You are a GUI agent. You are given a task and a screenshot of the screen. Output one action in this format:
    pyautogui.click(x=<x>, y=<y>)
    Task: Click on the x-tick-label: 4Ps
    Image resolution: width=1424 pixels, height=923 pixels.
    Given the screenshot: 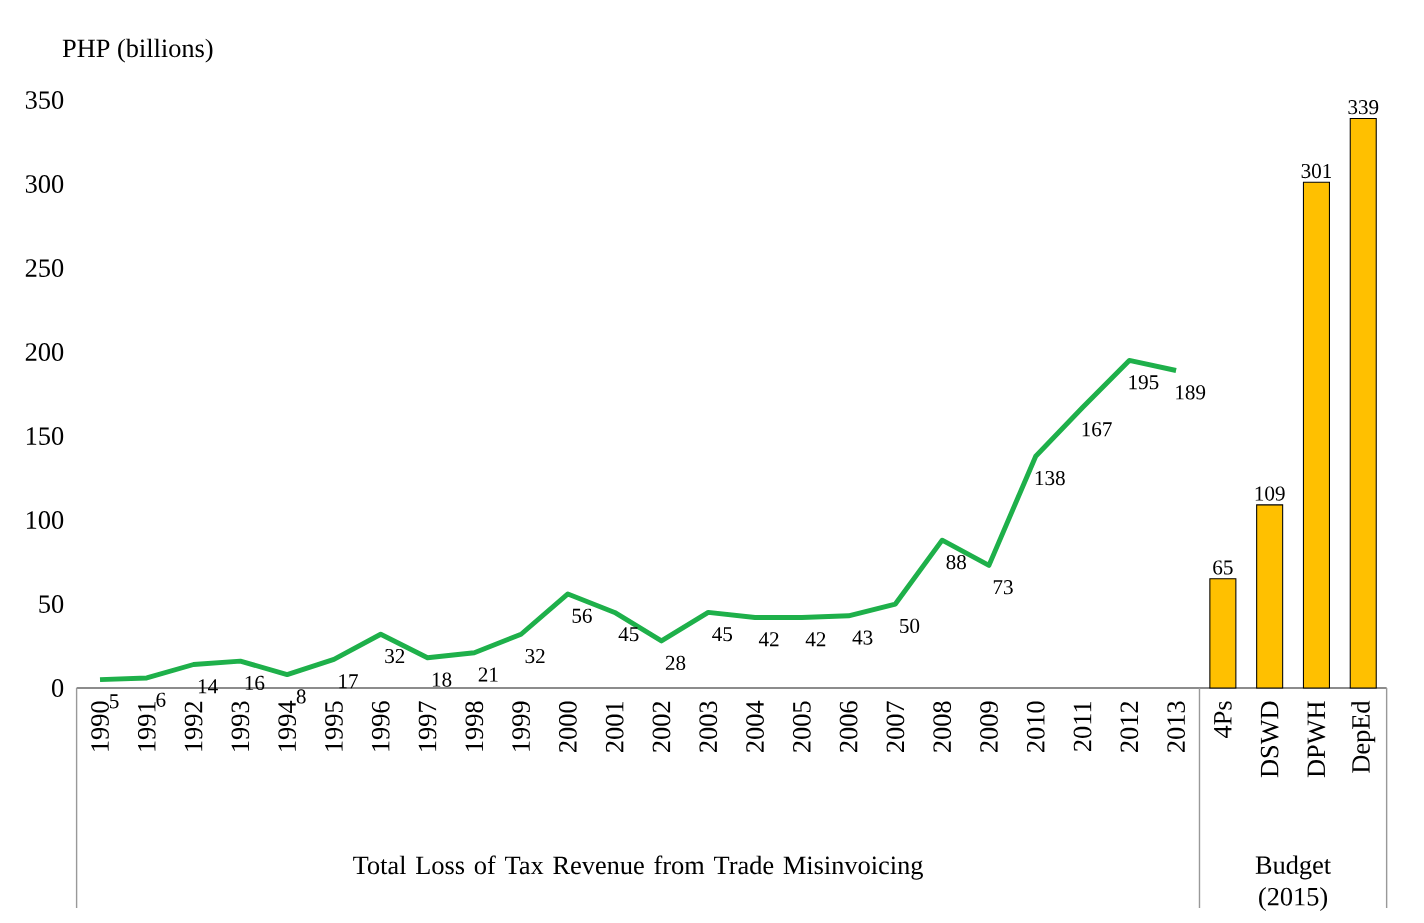 What is the action you would take?
    pyautogui.click(x=1223, y=720)
    